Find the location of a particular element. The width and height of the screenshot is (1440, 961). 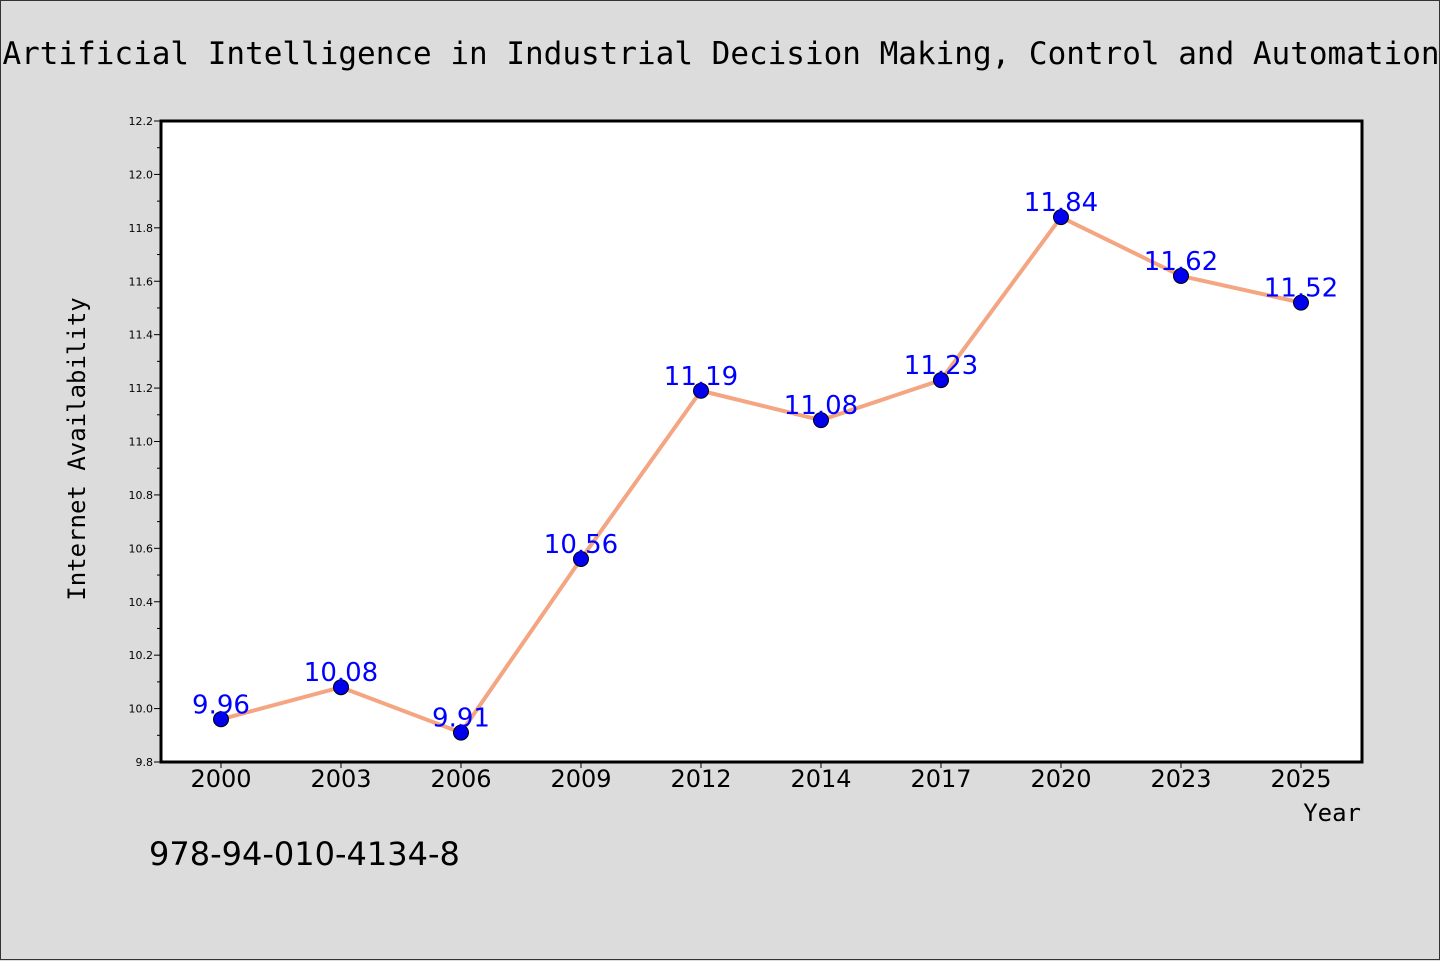

data-label: 10.08 is located at coordinates (341, 673).